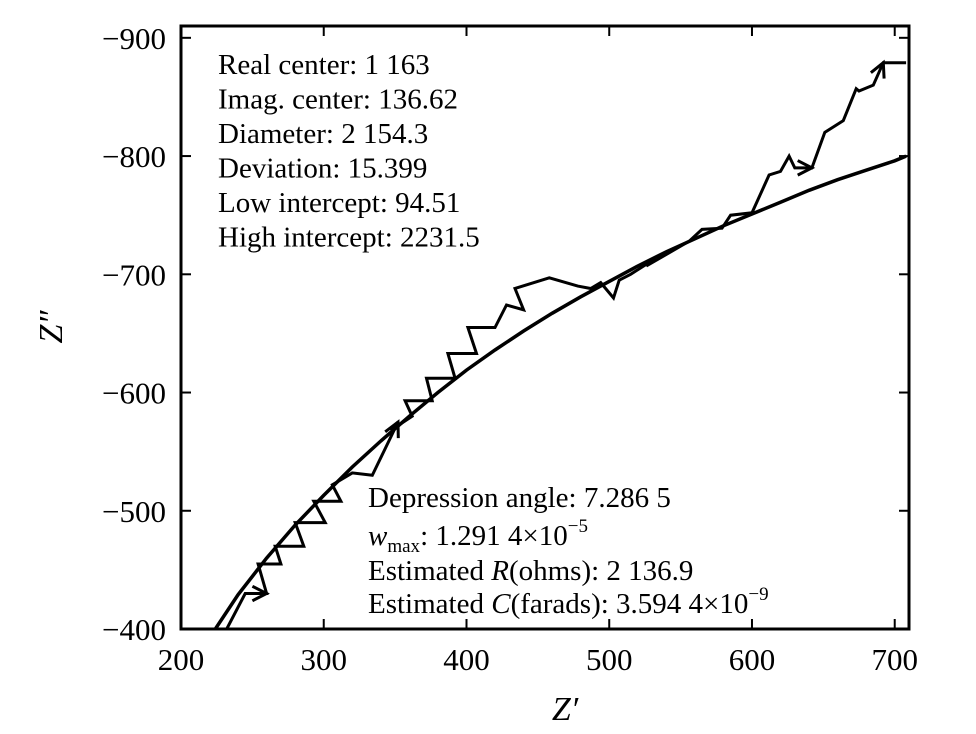 The image size is (976, 734). Describe the element at coordinates (51, 327) in the screenshot. I see `y-axis-title: Z″` at that location.